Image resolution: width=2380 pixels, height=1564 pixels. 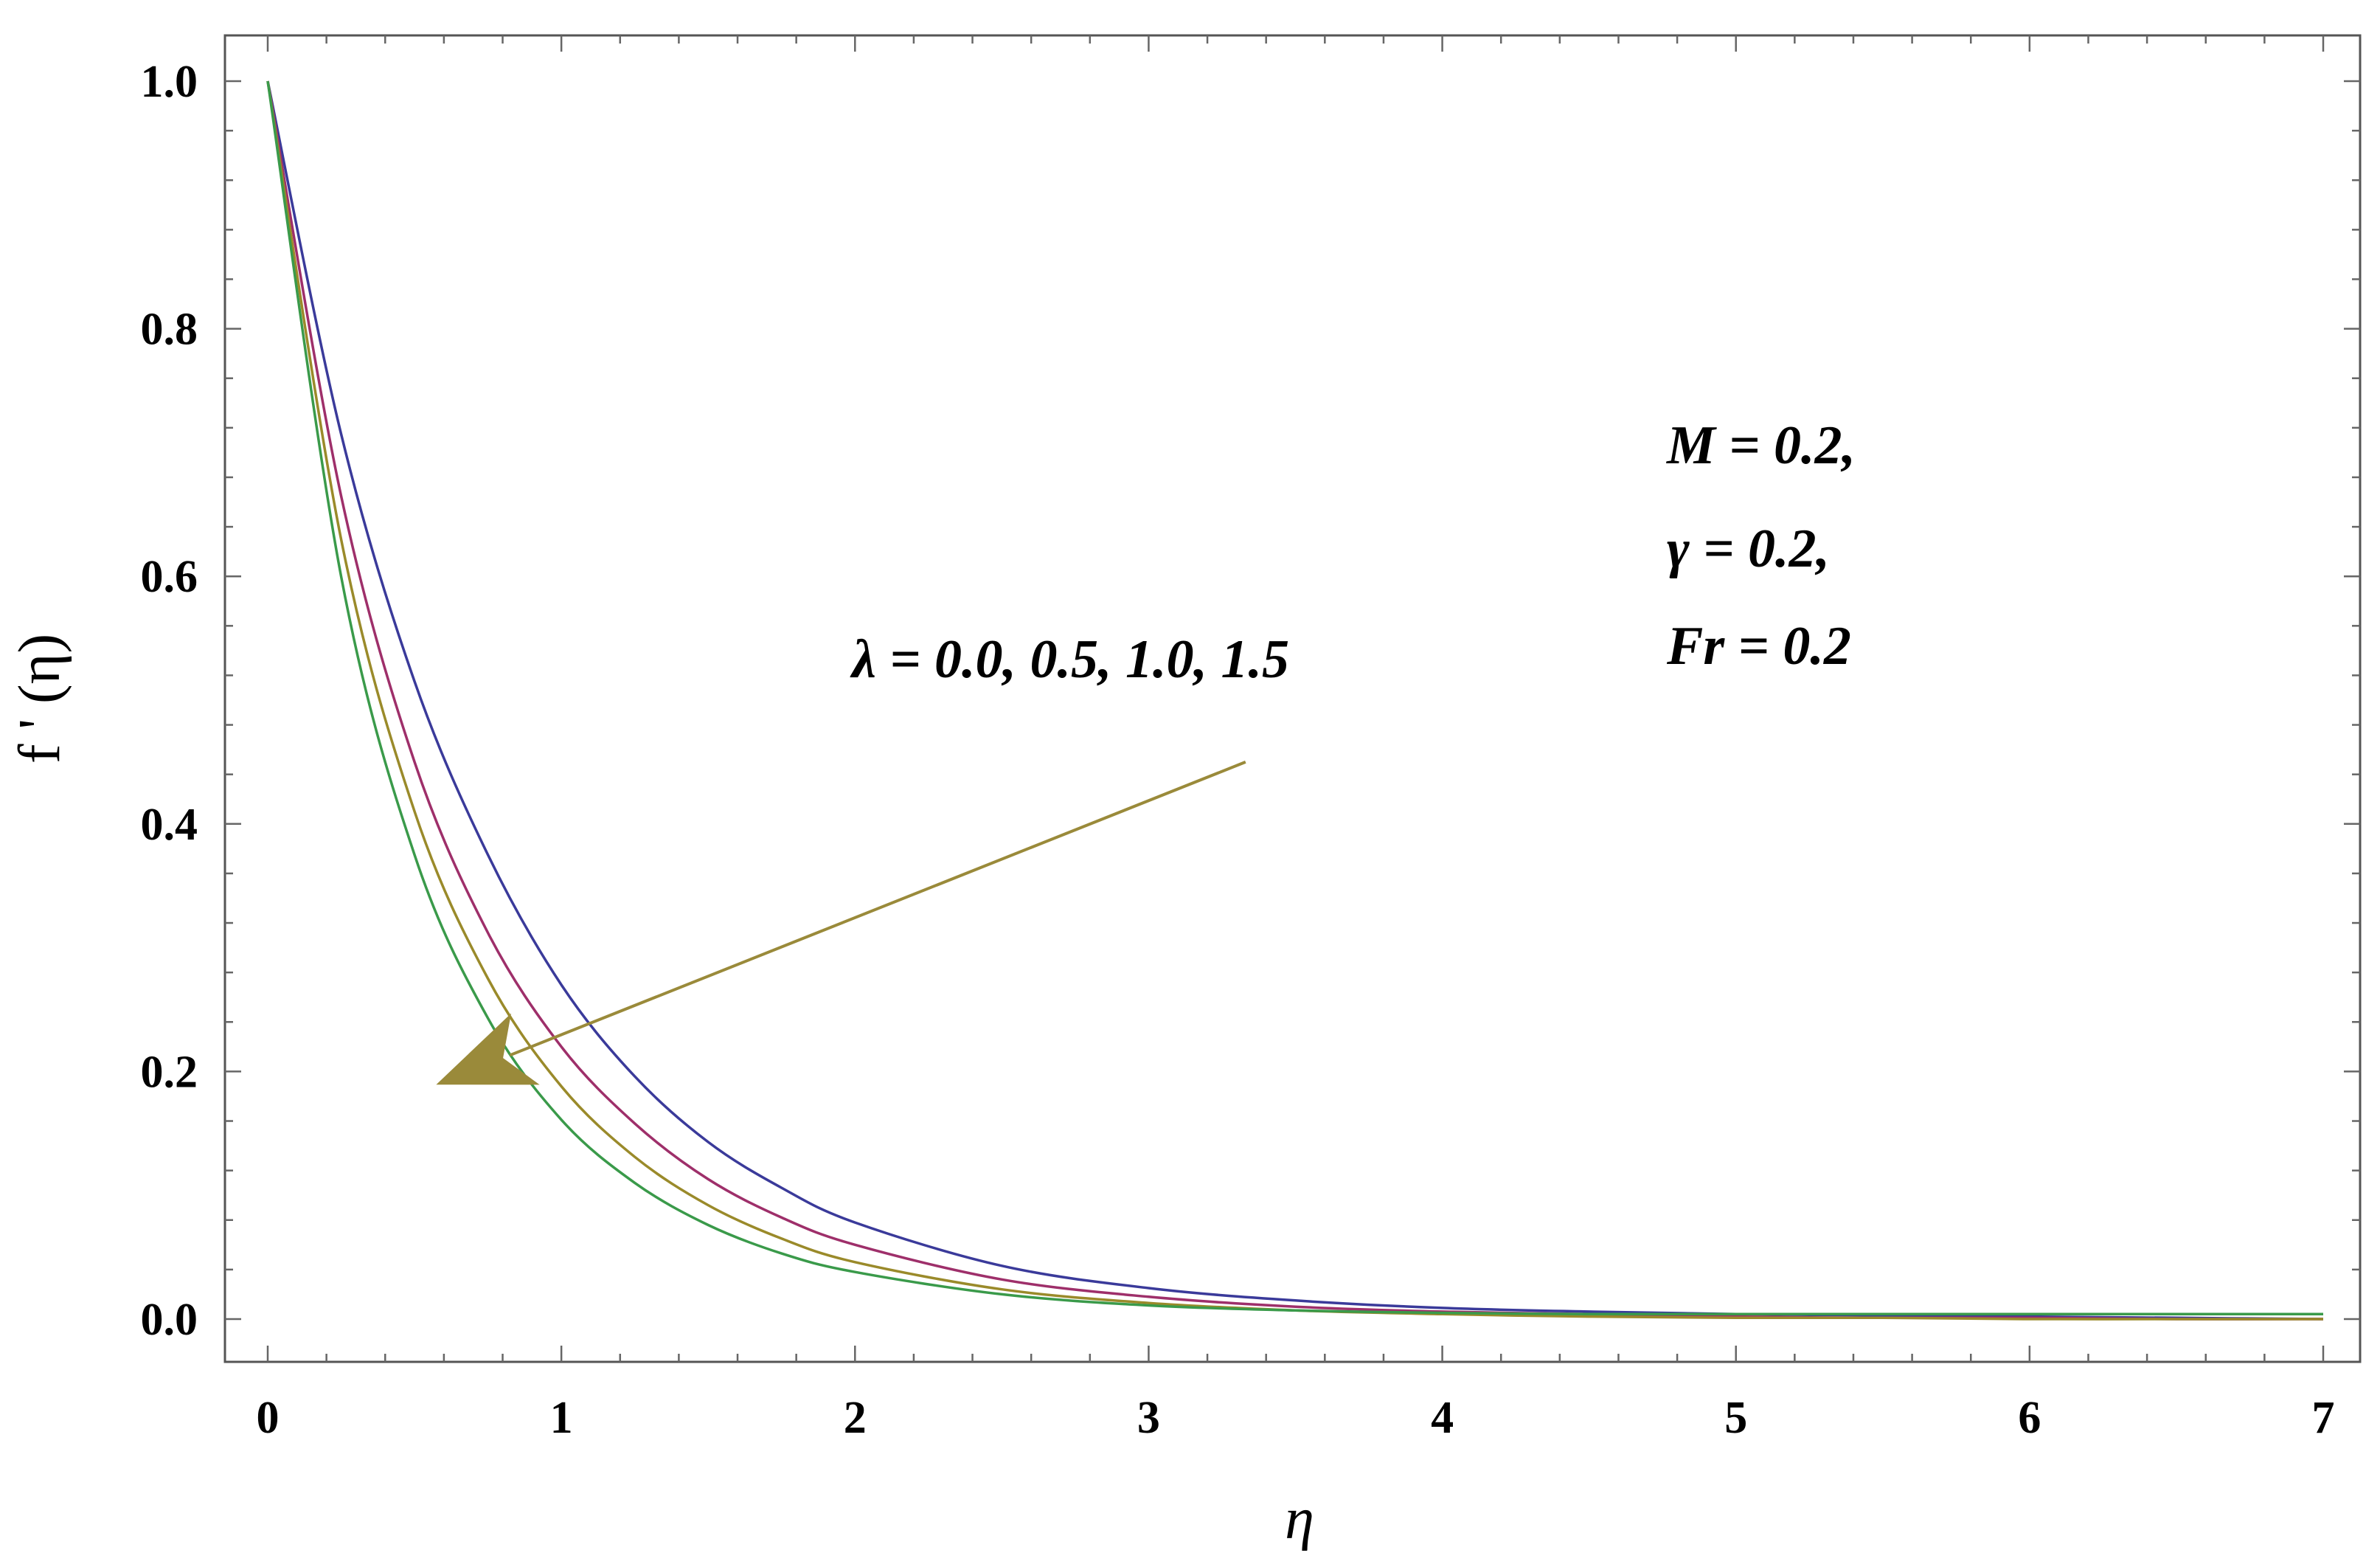 What do you see at coordinates (170, 1072) in the screenshot?
I see `y-tick-label: 0.2` at bounding box center [170, 1072].